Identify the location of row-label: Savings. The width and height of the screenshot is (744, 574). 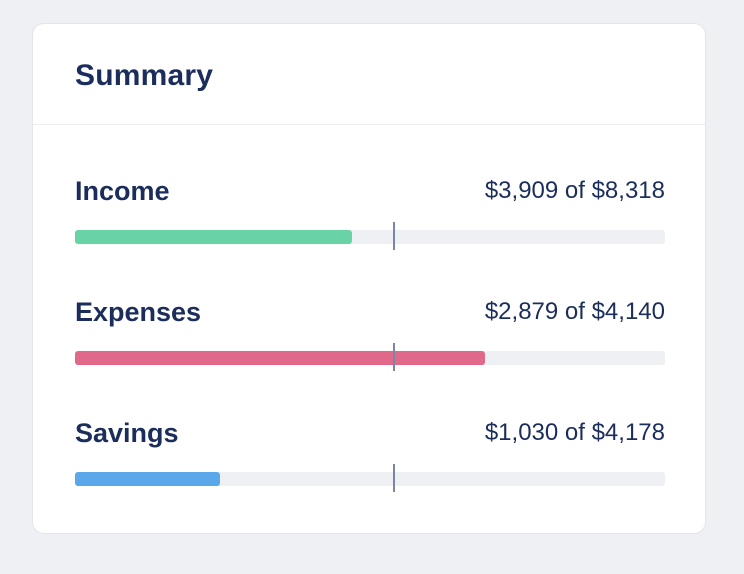
(127, 433).